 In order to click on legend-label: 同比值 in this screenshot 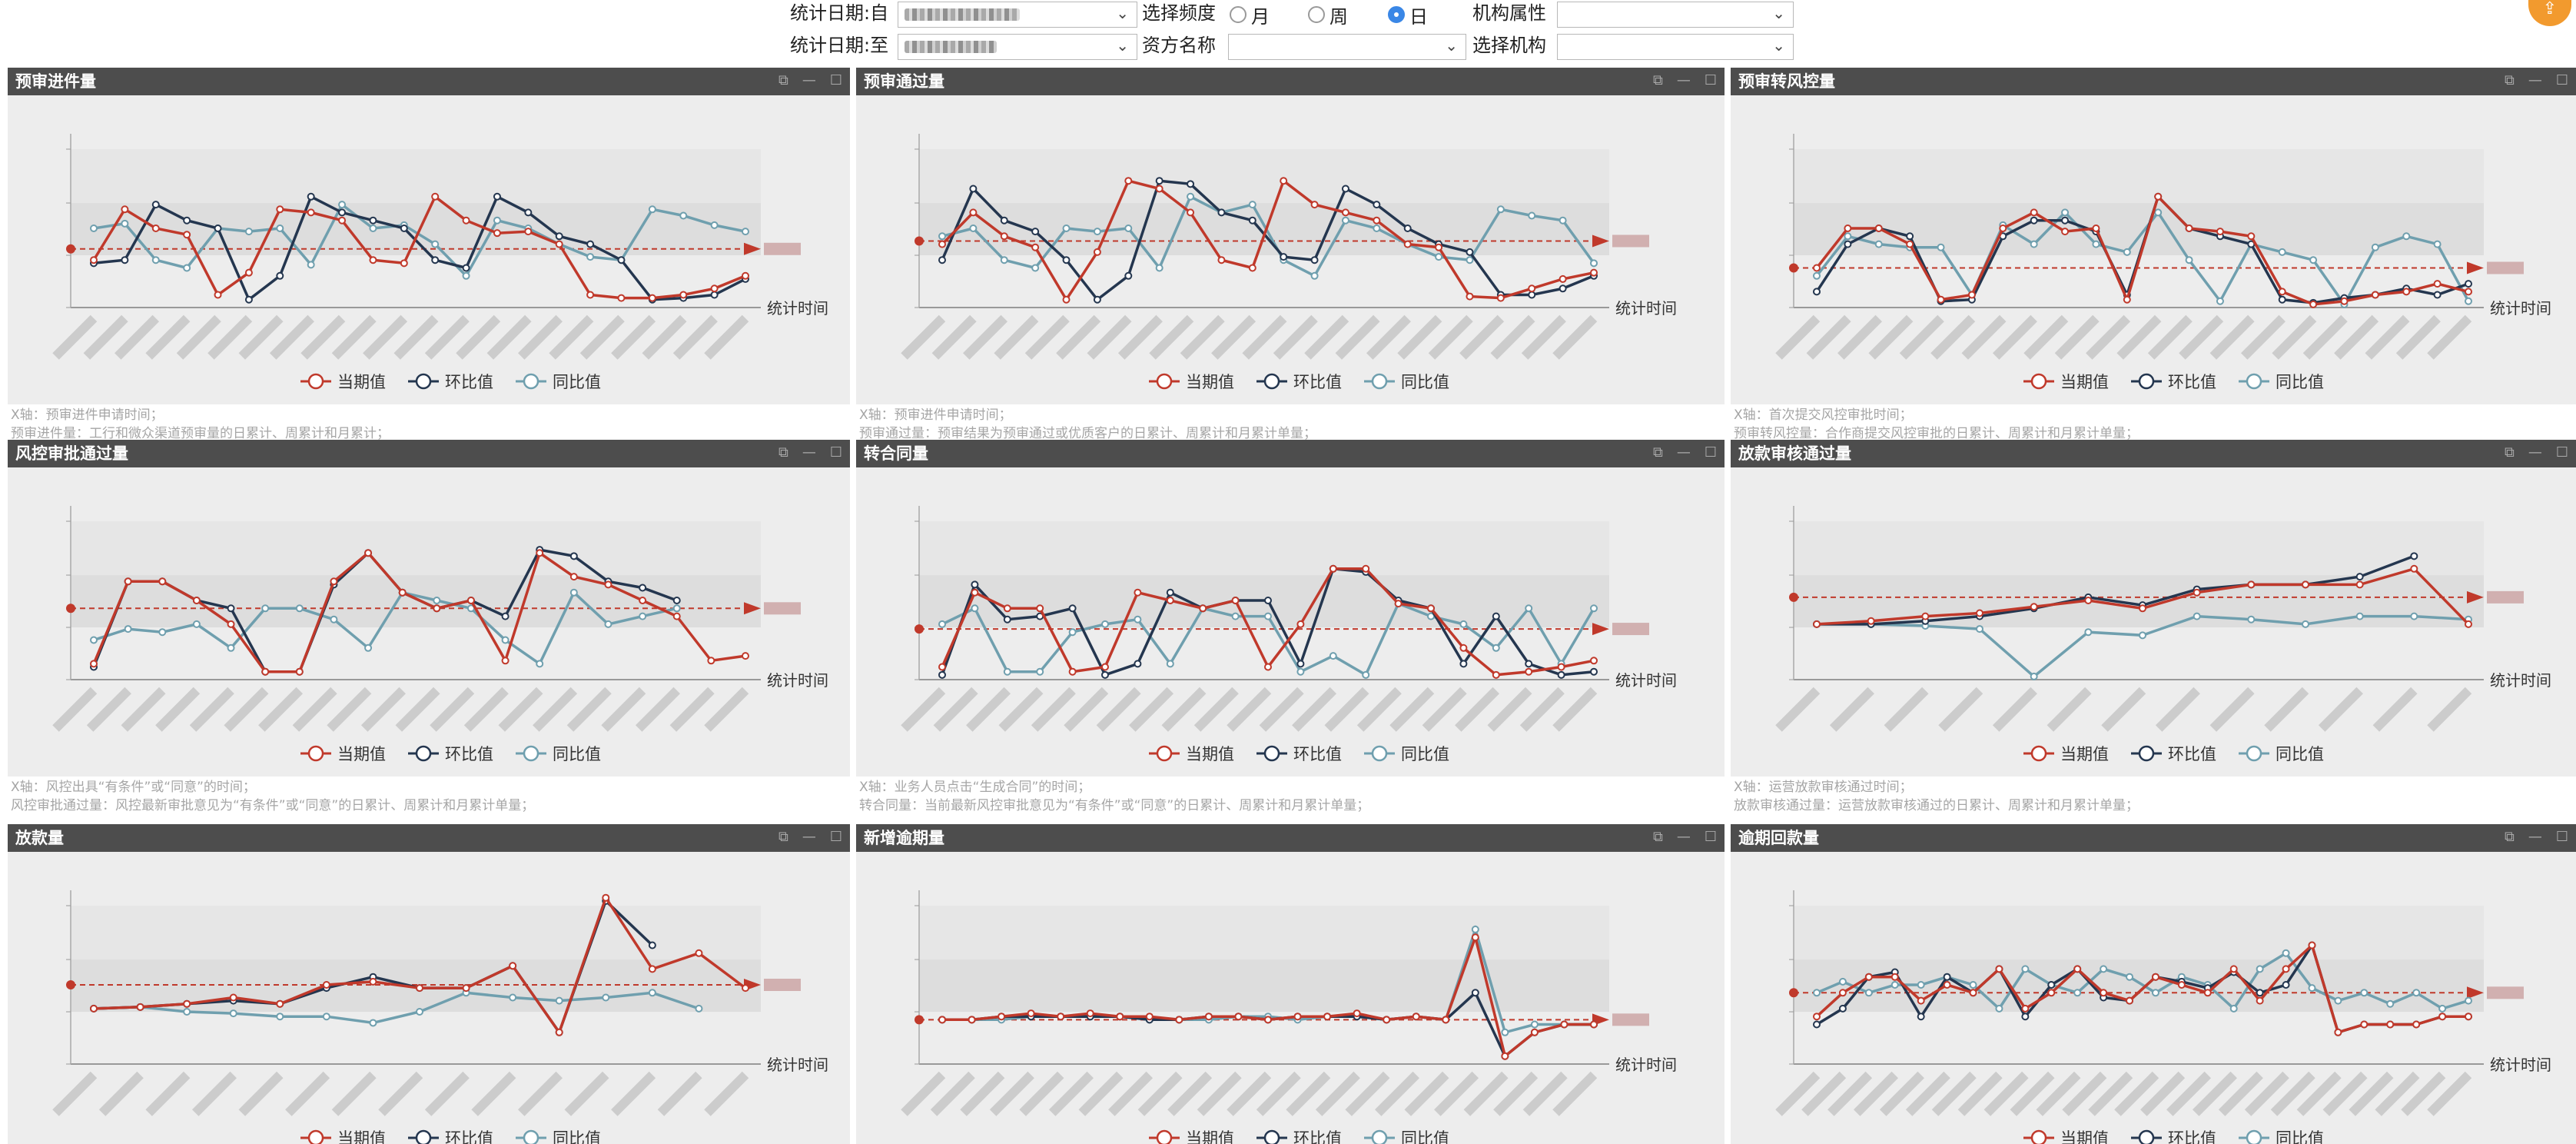, I will do `click(577, 754)`.